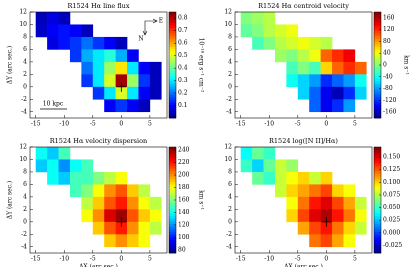 The height and width of the screenshot is (267, 411). What do you see at coordinates (241, 124) in the screenshot?
I see `x-tick-label: -15` at bounding box center [241, 124].